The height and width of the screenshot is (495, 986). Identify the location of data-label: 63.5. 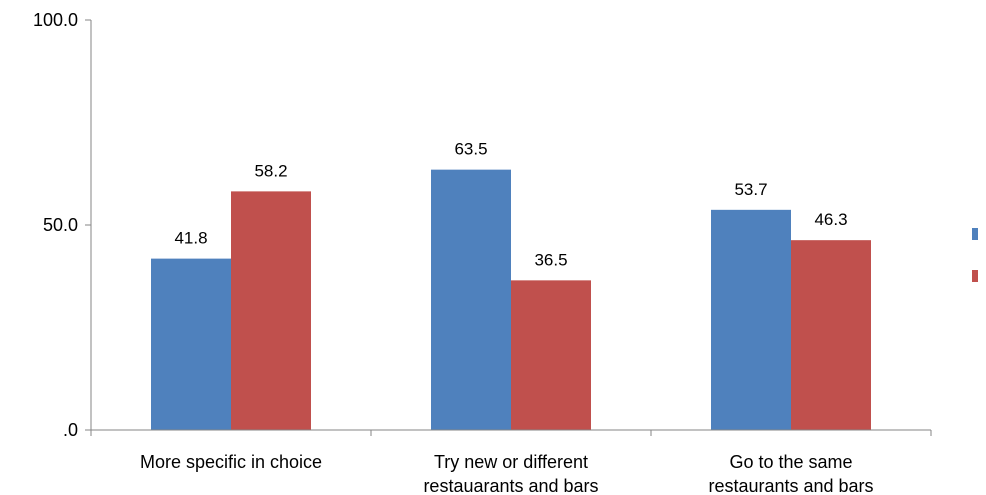
(470, 149).